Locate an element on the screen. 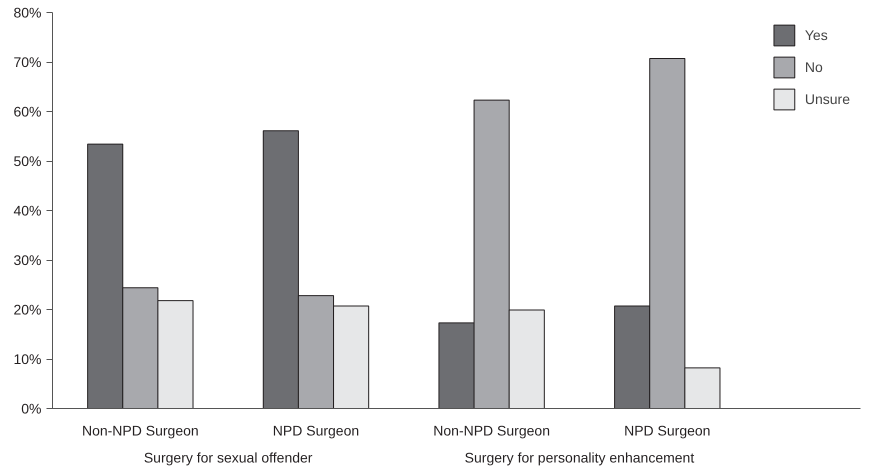 This screenshot has width=870, height=472. legend-label: Yes is located at coordinates (816, 35).